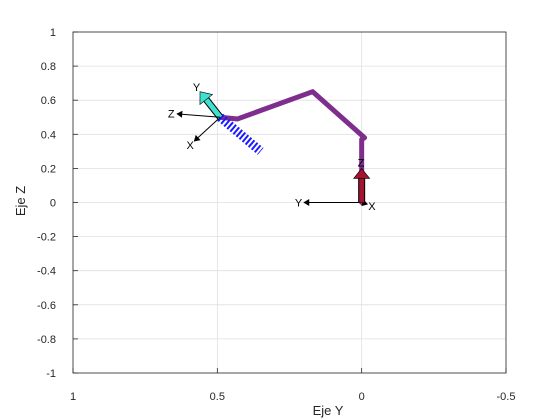 The width and height of the screenshot is (560, 420). Describe the element at coordinates (217, 397) in the screenshot. I see `x-tick-label: 0.5` at that location.